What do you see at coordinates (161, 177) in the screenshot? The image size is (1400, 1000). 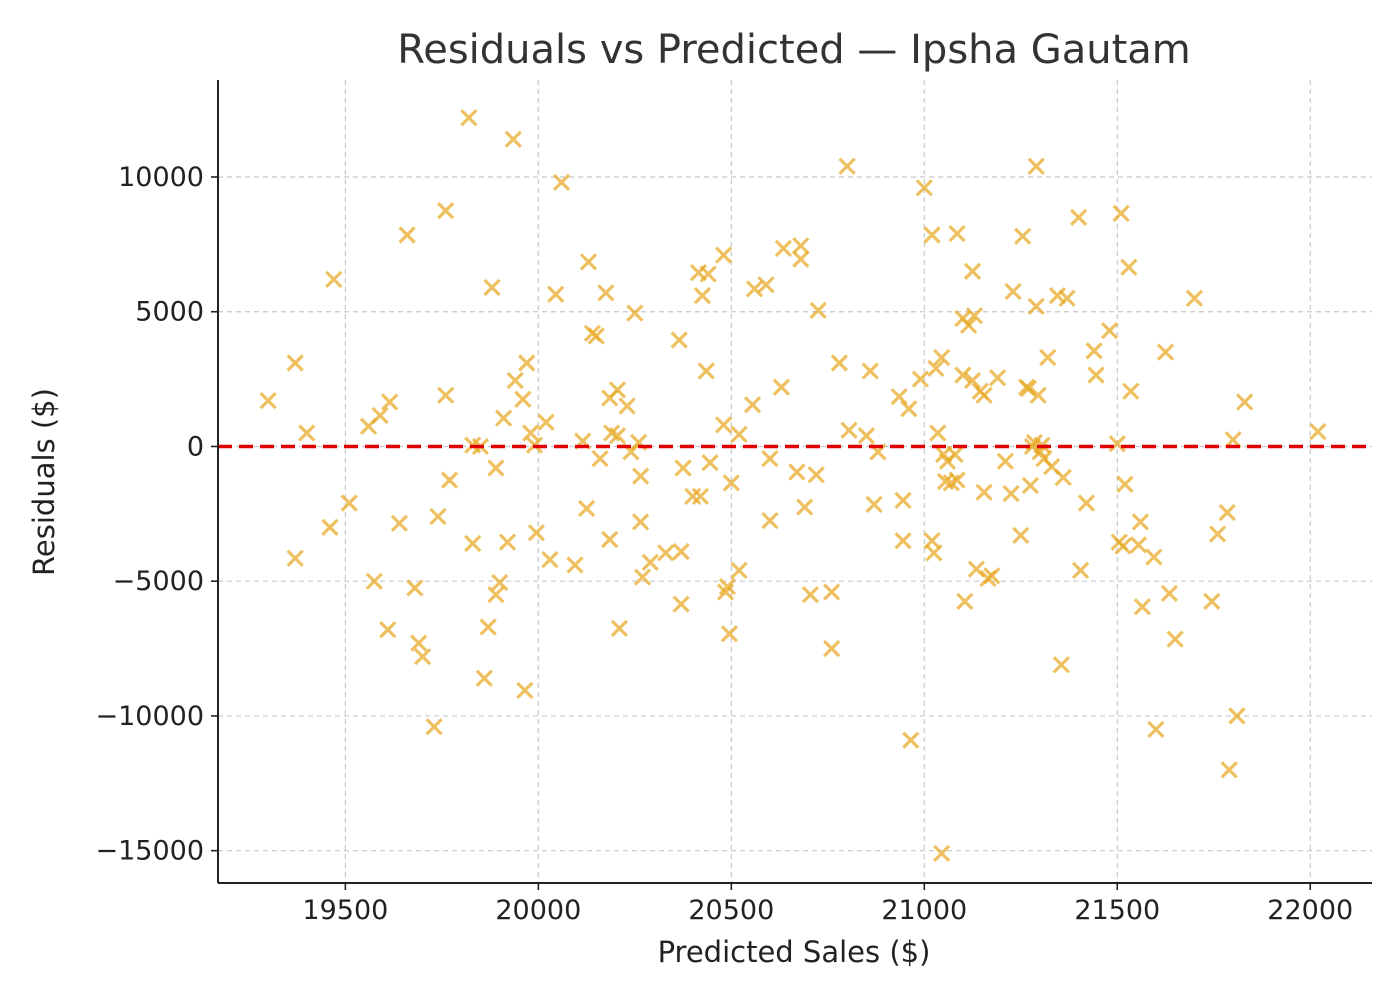 I see `y-tick-label: 10000` at bounding box center [161, 177].